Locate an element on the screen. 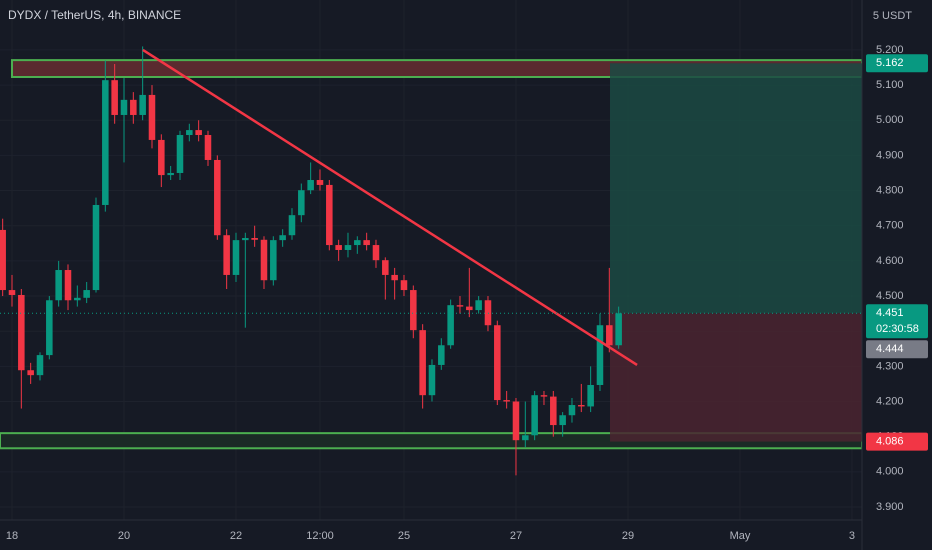  y-tick-label: 4.500 is located at coordinates (890, 296).